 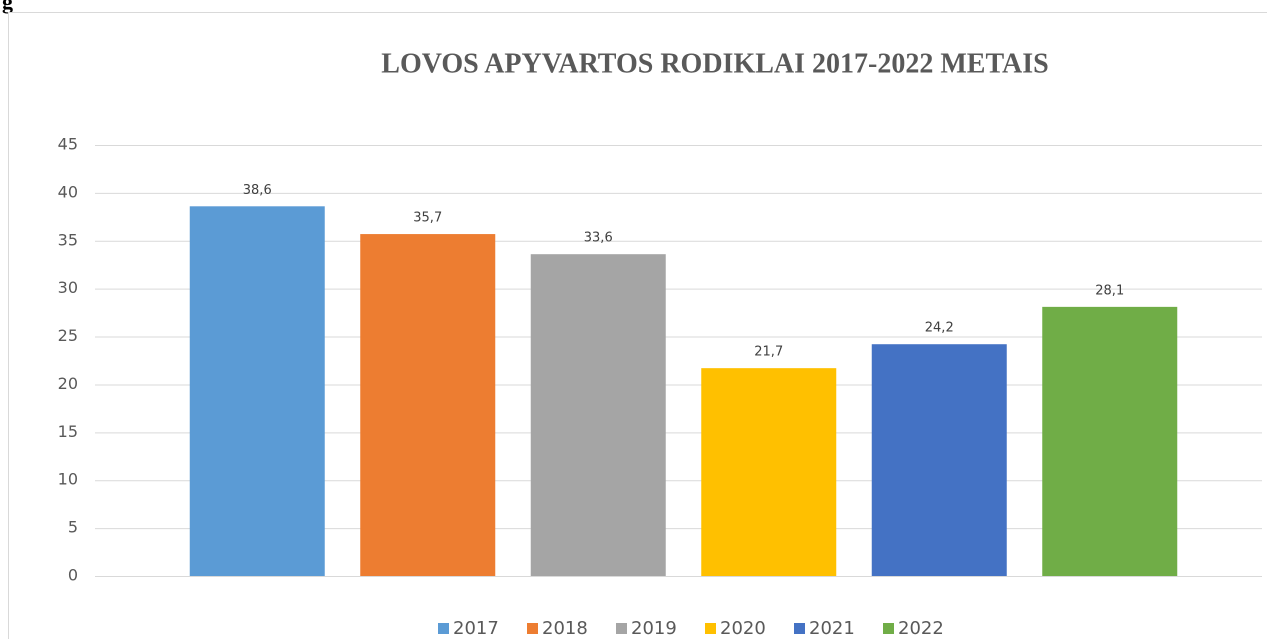 I want to click on y-tick-label: 10, so click(x=68, y=479).